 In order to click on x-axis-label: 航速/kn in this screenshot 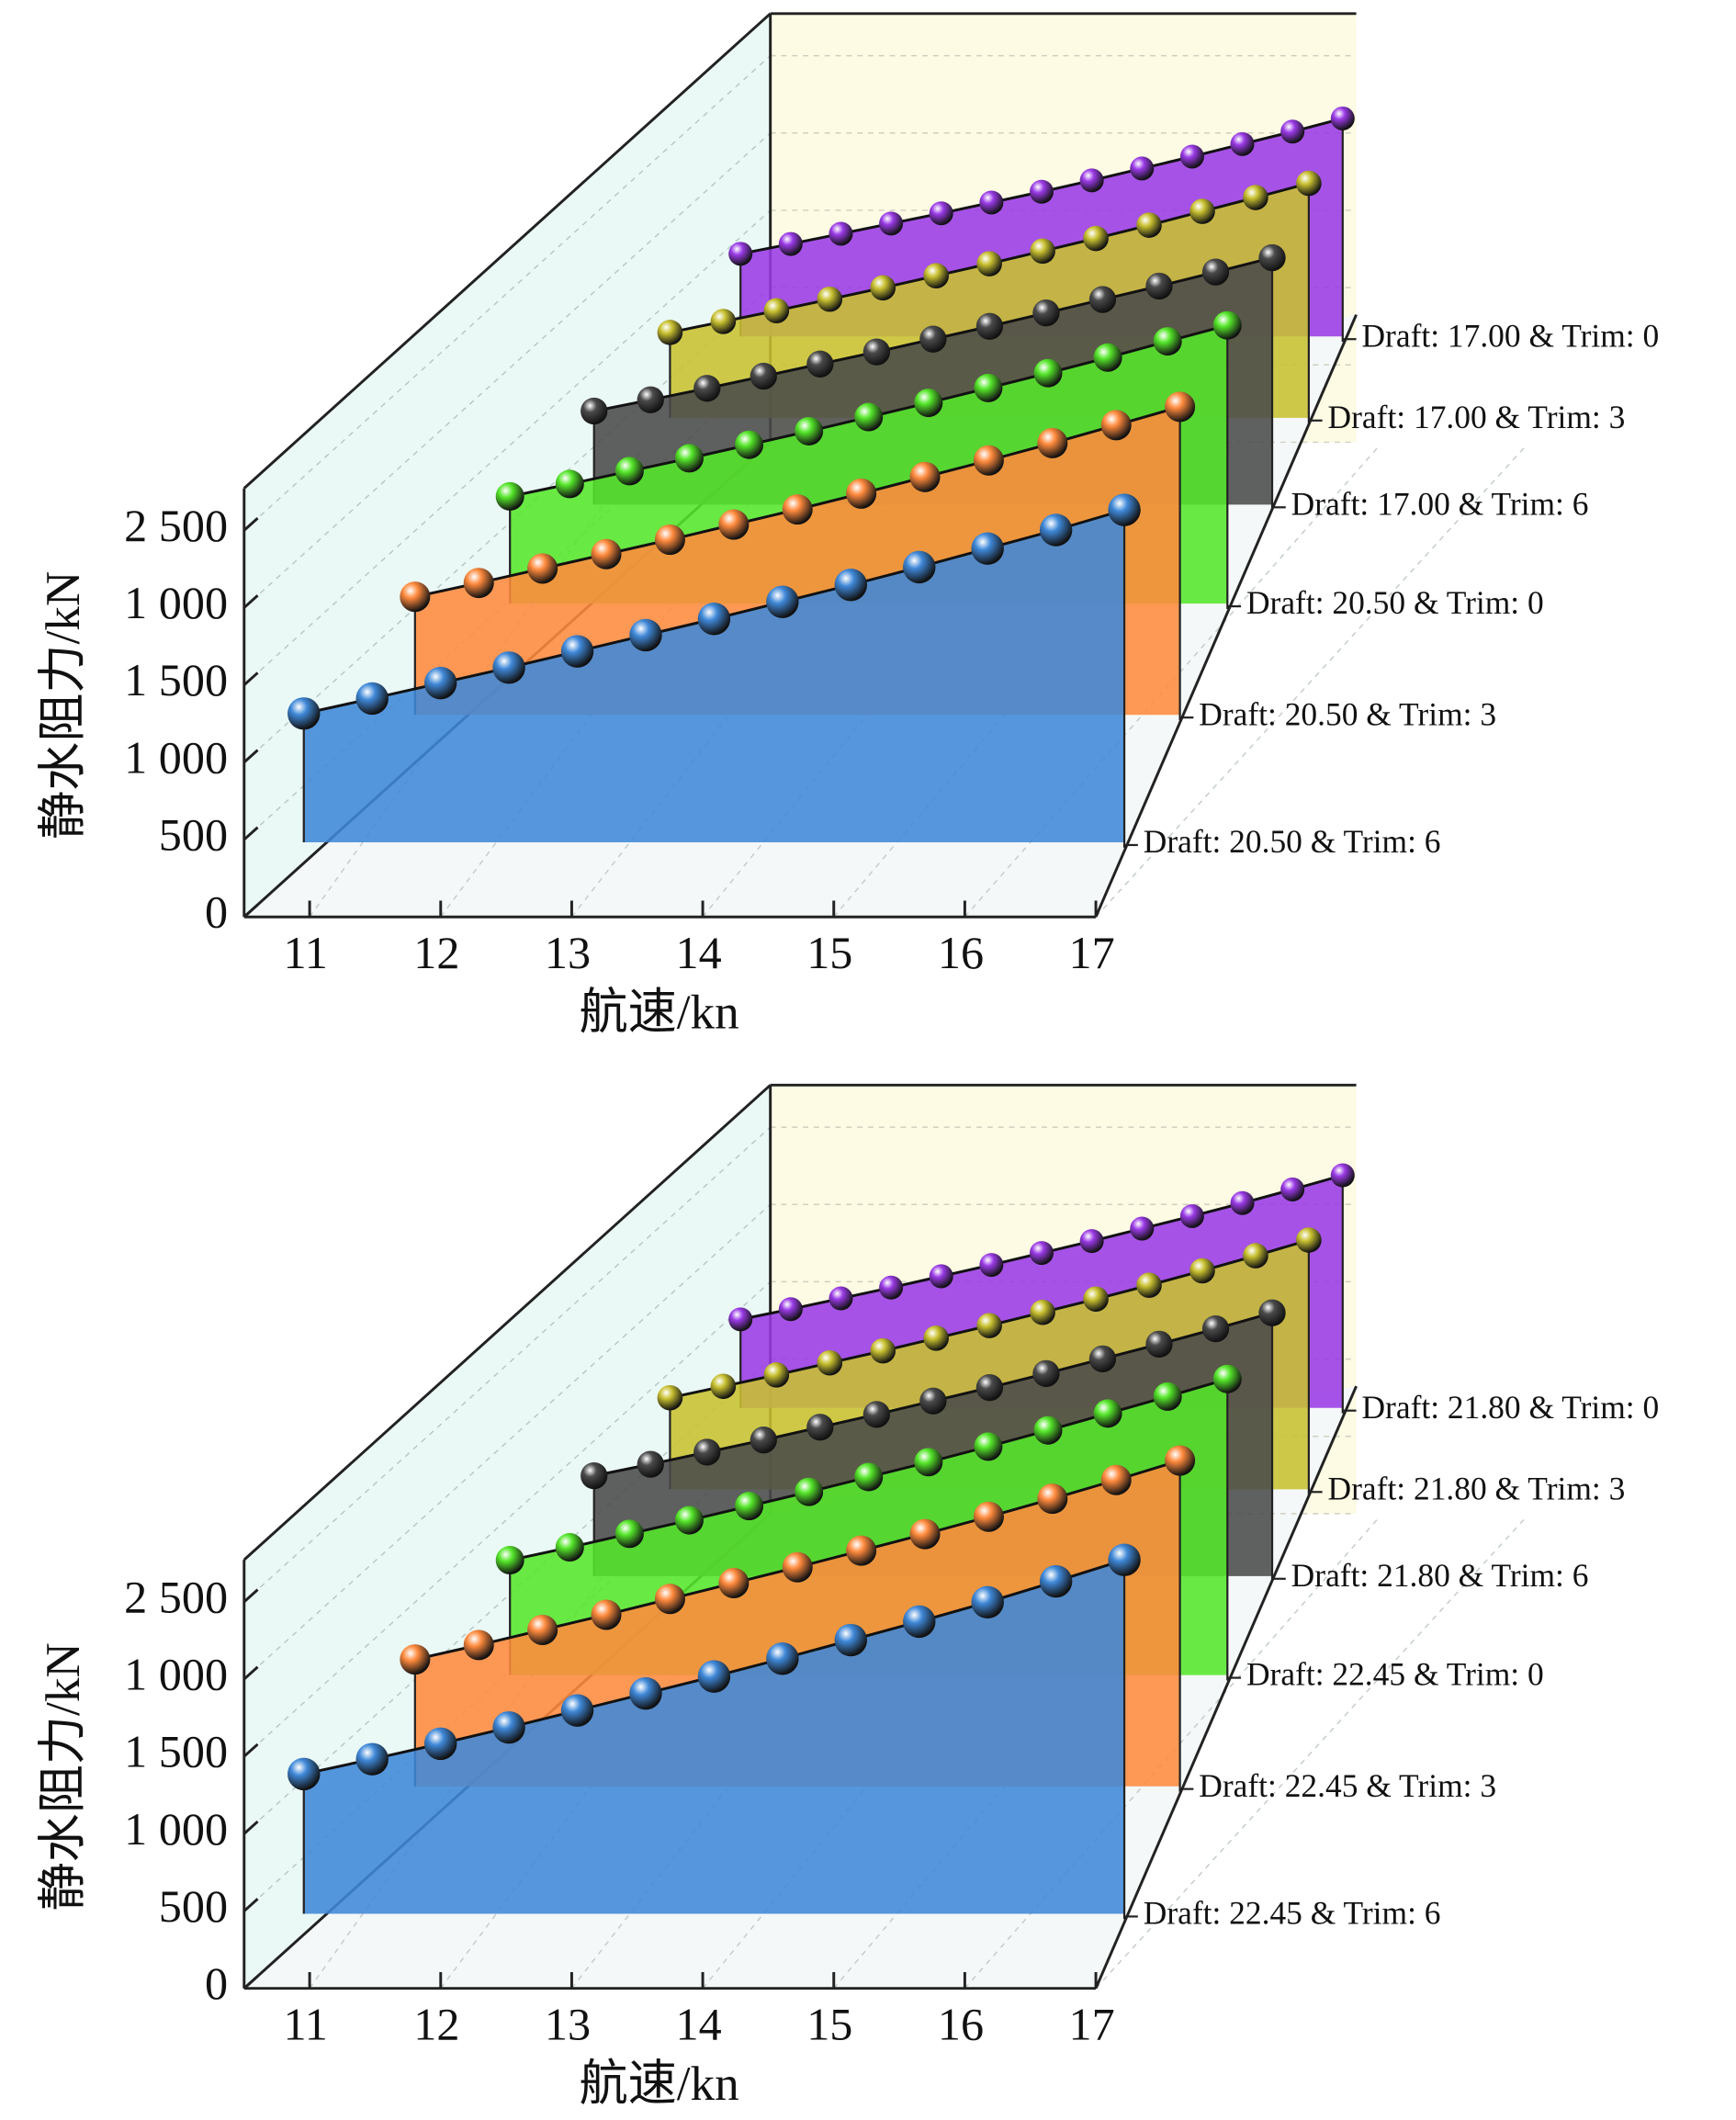, I will do `click(659, 2085)`.